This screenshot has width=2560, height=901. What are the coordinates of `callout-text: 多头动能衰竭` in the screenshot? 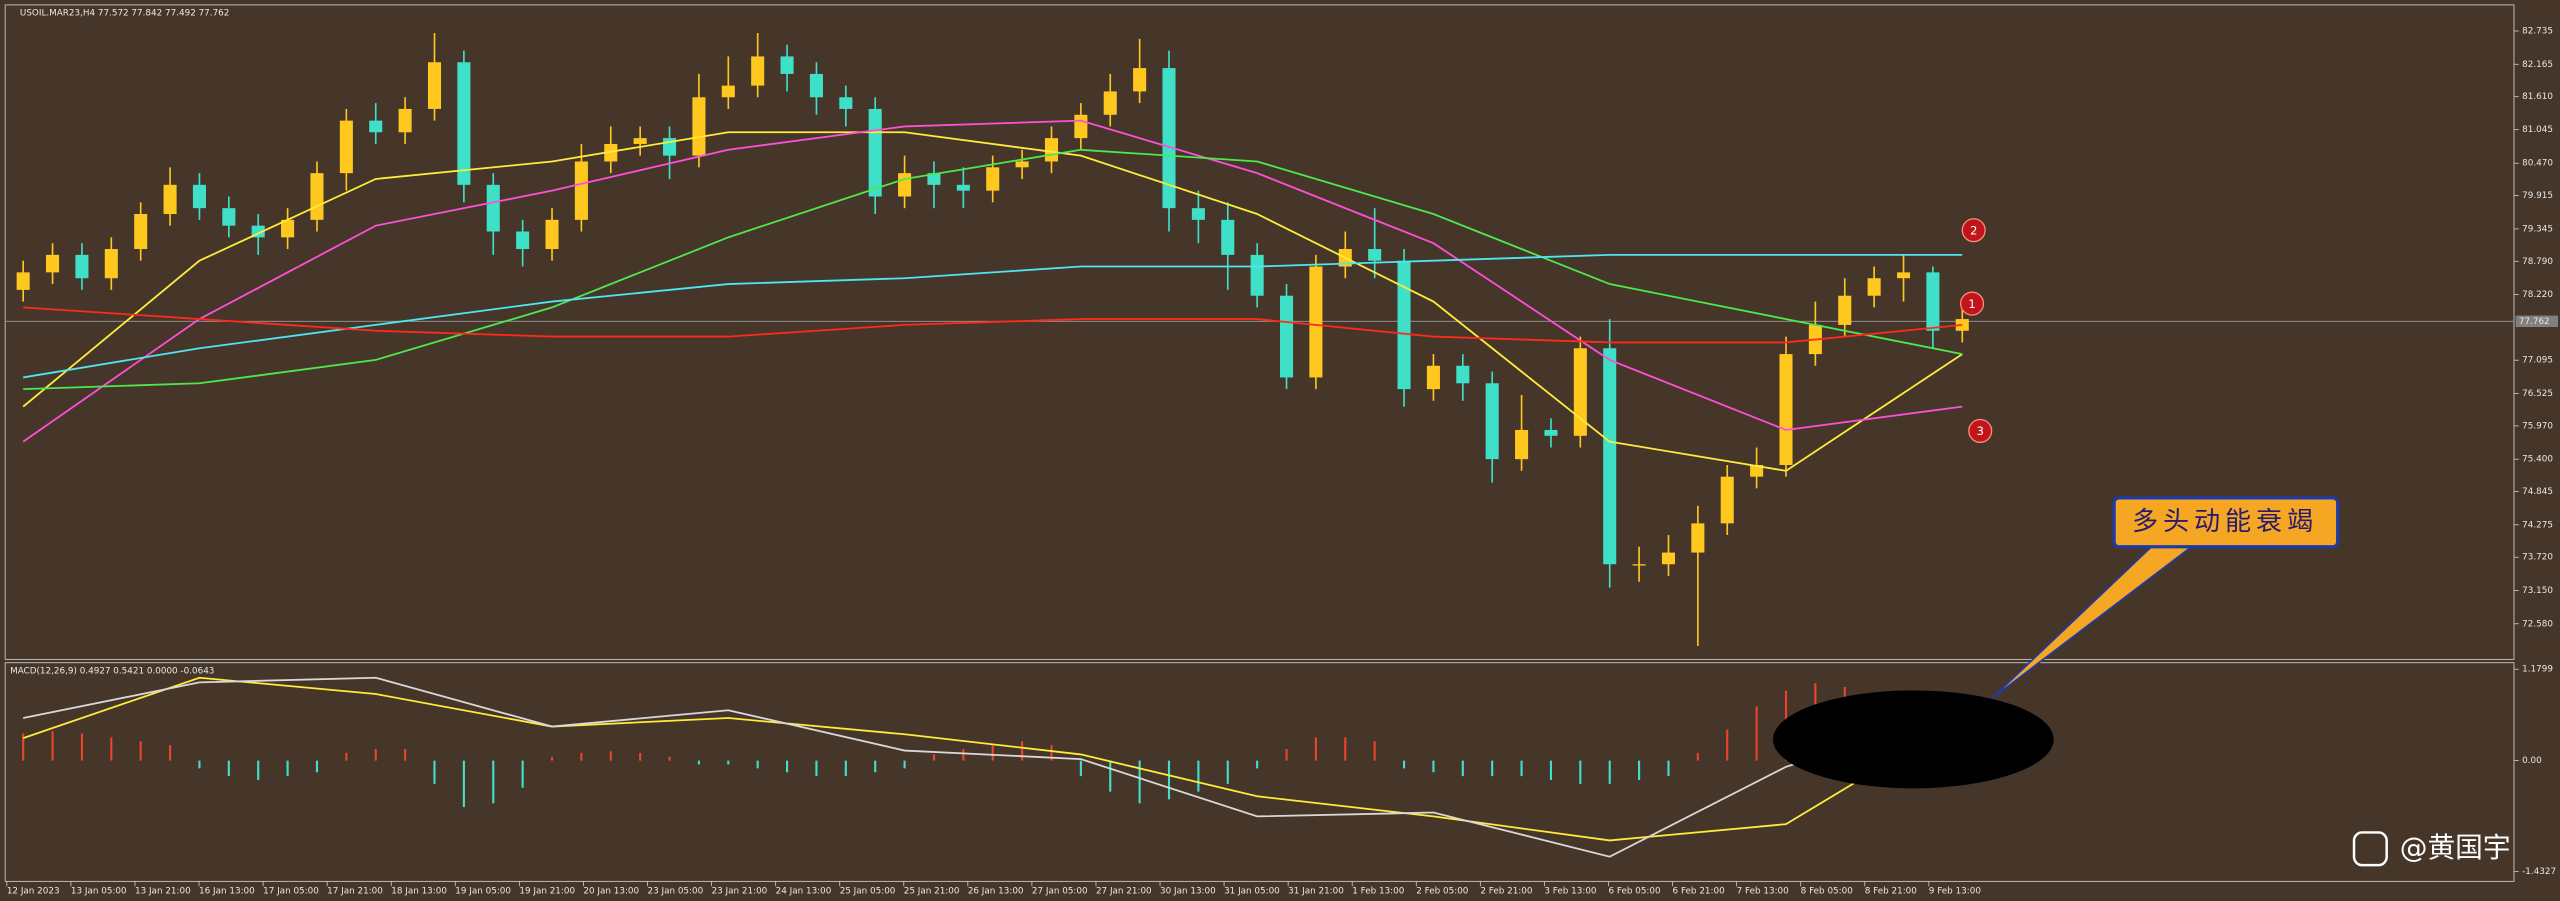 It's located at (2225, 522).